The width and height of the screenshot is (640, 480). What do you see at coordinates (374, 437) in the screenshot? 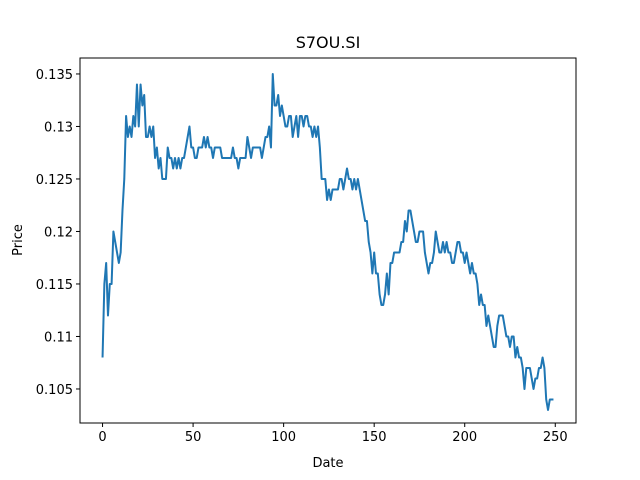
I see `x-tick-label: 150` at bounding box center [374, 437].